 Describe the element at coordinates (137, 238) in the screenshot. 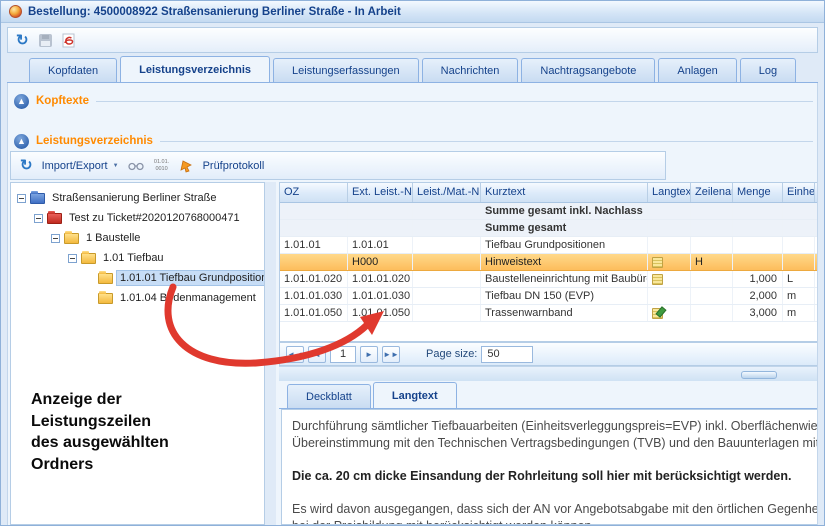

I see `tree-item-baustelle: 1 Baustelle` at that location.